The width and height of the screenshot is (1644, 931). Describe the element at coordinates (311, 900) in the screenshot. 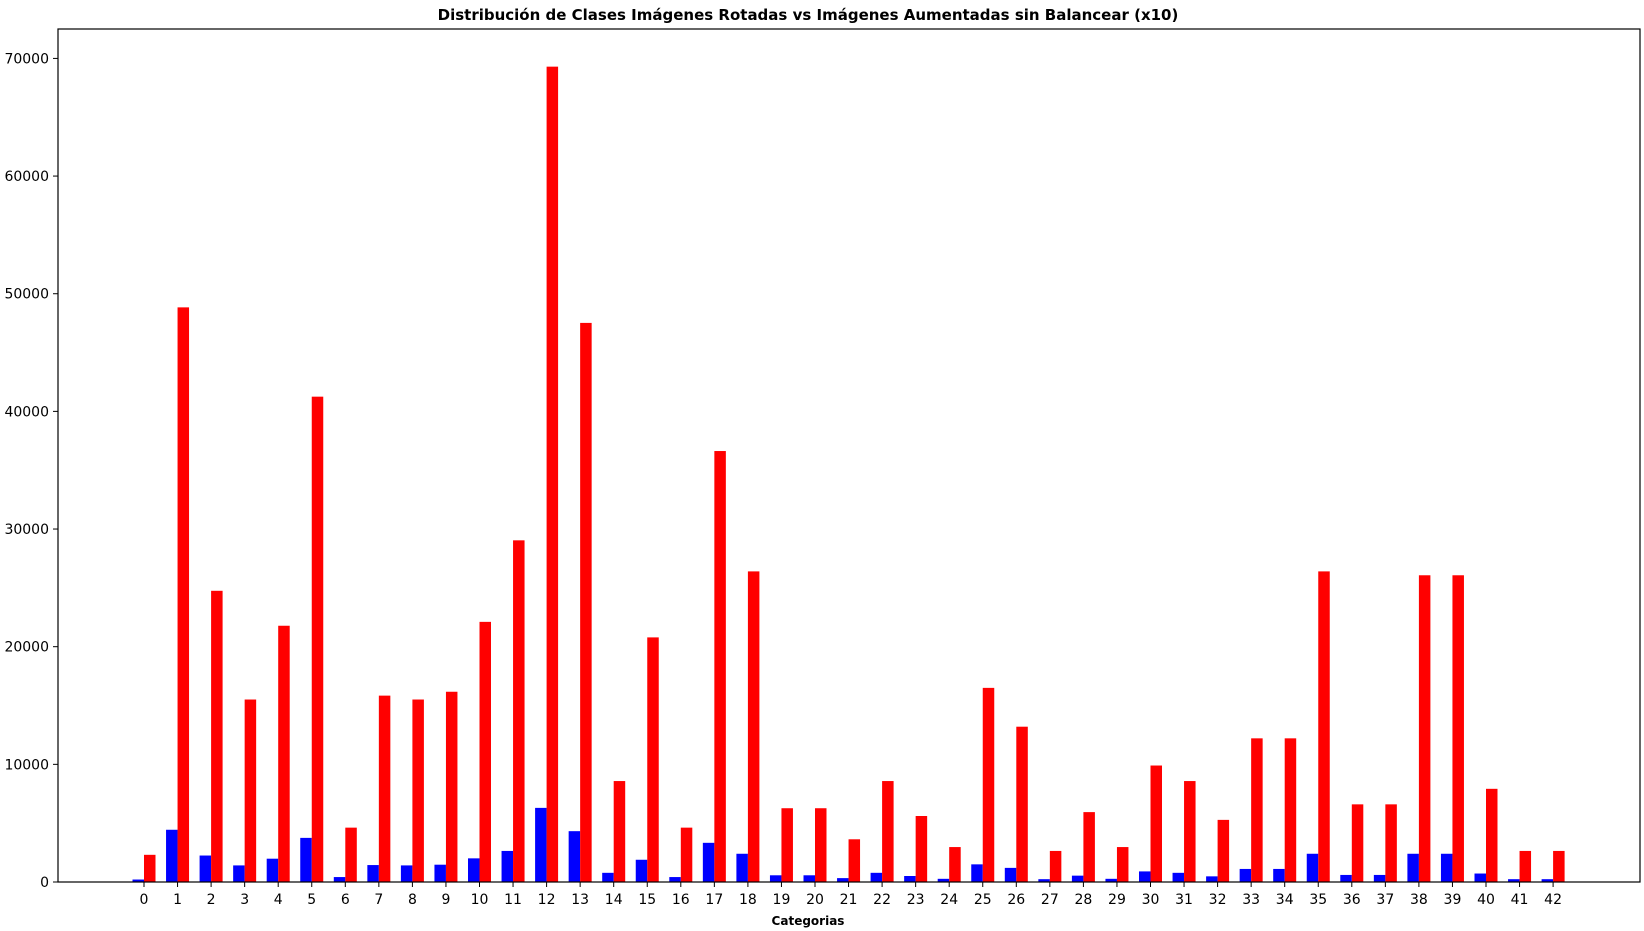

I see `x-tick-label: 5` at that location.